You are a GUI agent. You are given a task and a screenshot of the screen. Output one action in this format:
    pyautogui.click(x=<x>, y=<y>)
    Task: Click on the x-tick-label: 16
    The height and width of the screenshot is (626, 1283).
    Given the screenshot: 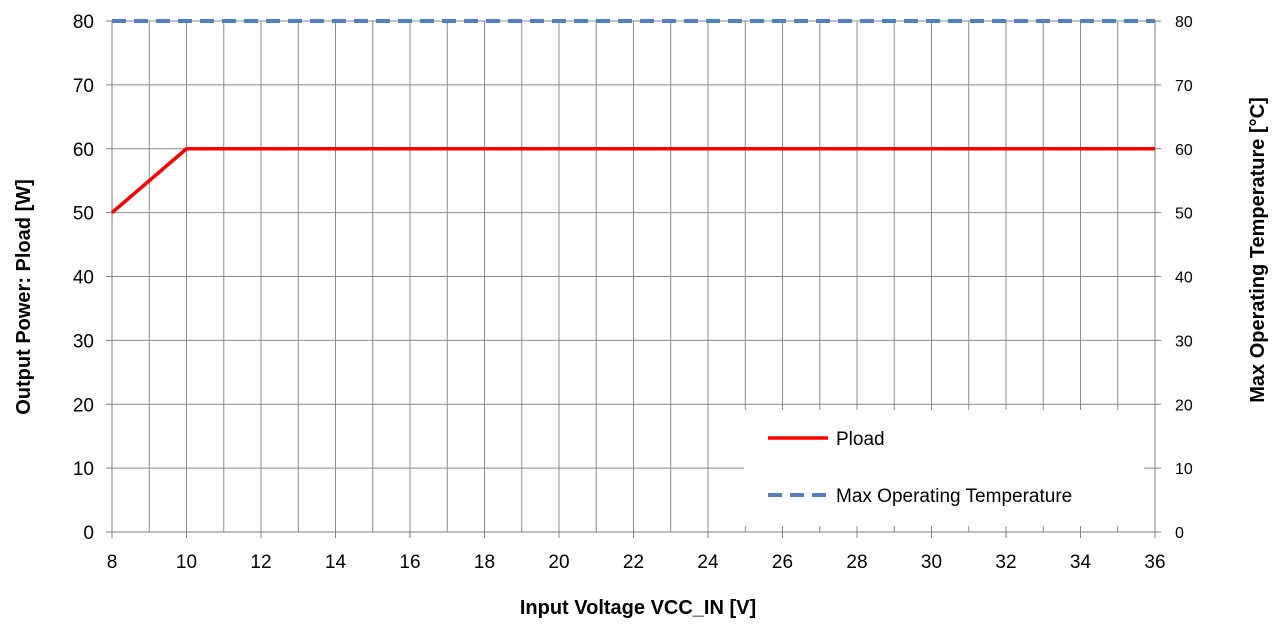 What is the action you would take?
    pyautogui.click(x=409, y=562)
    